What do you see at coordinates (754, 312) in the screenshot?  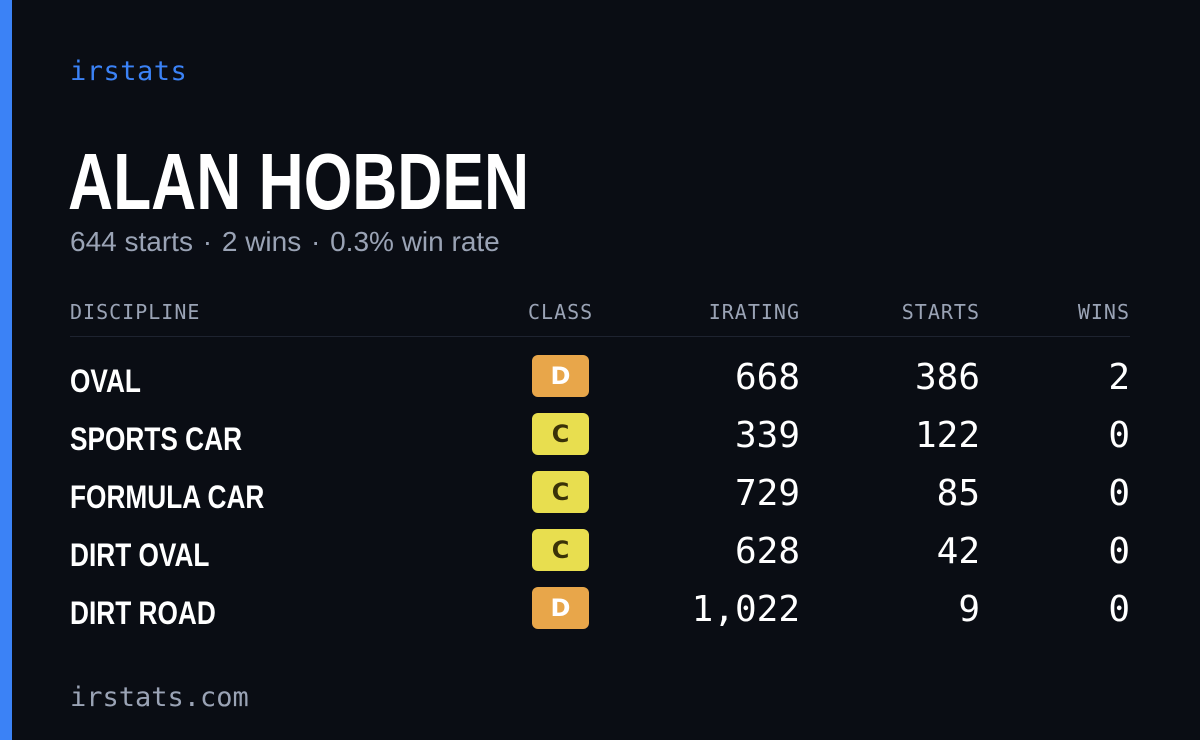 I see `header-irating: IRATING` at bounding box center [754, 312].